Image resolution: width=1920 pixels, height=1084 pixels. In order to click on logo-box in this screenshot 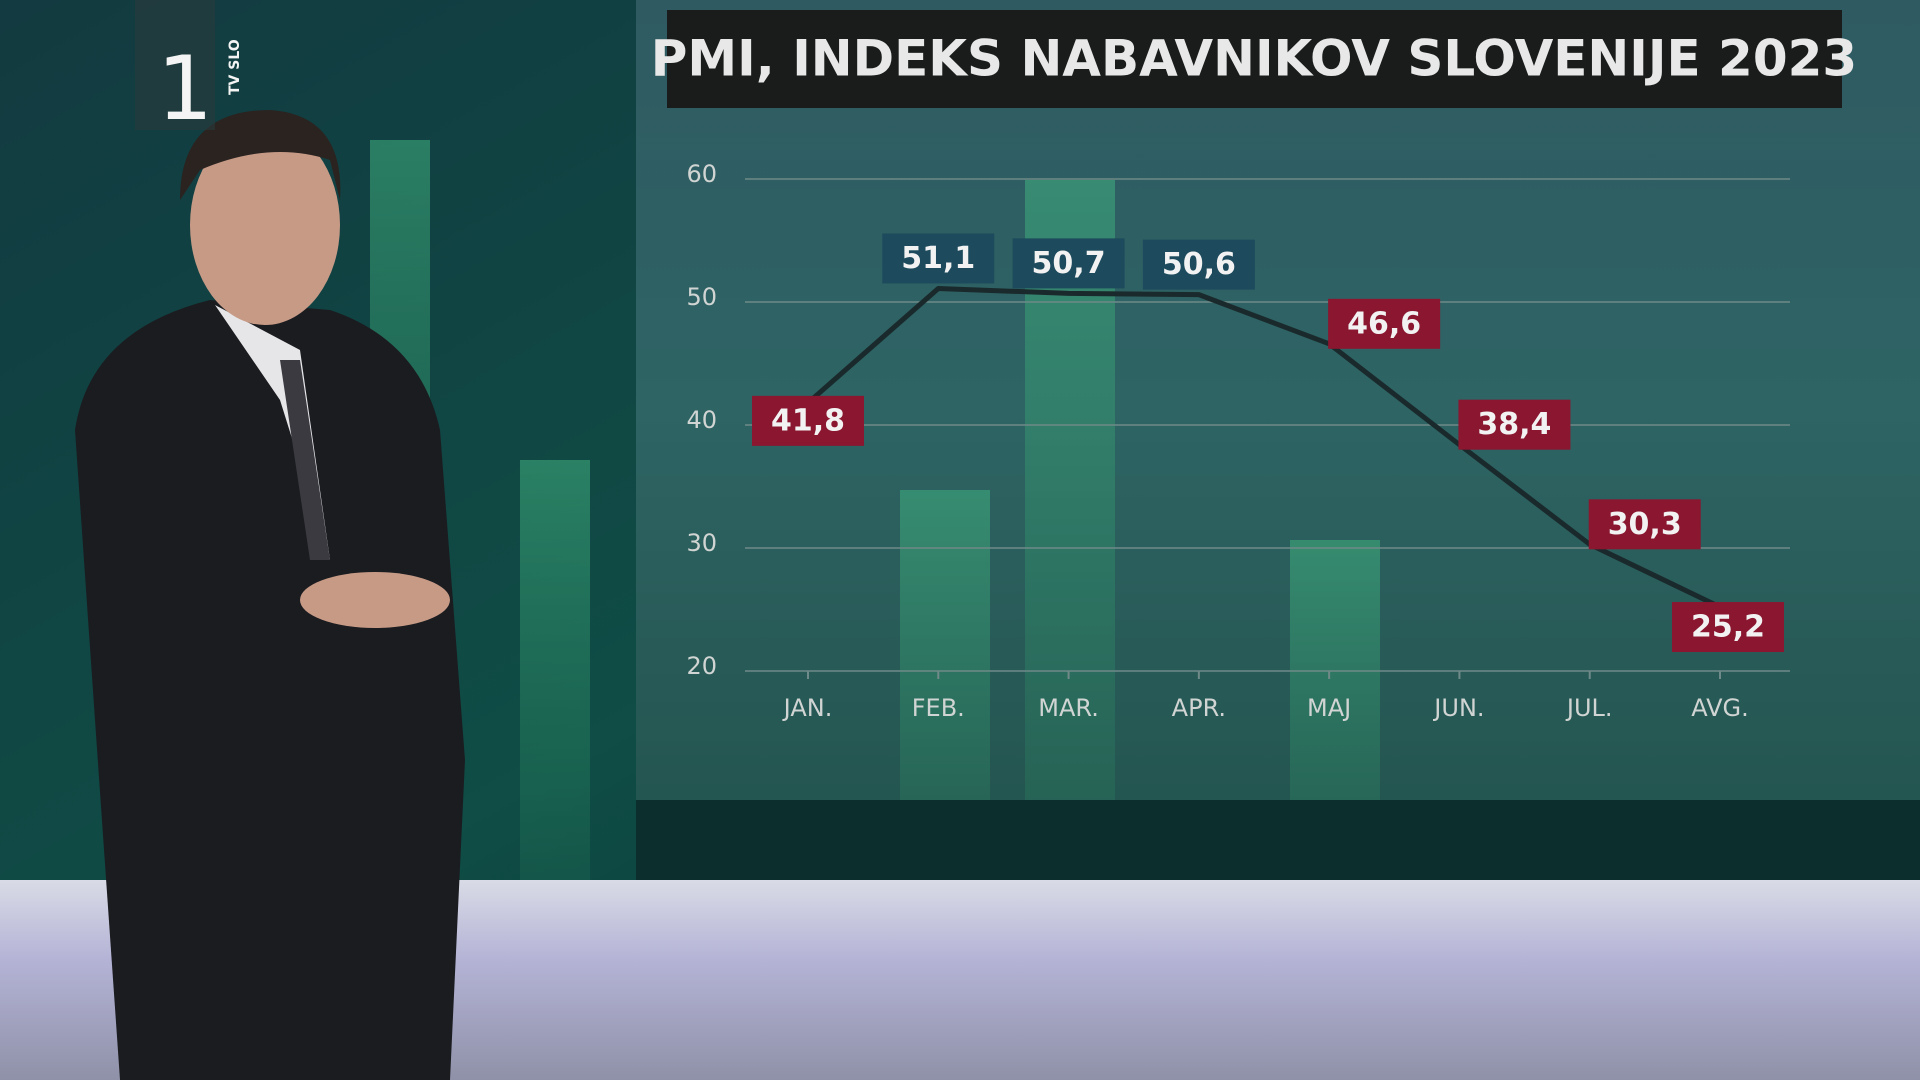, I will do `click(175, 65)`.